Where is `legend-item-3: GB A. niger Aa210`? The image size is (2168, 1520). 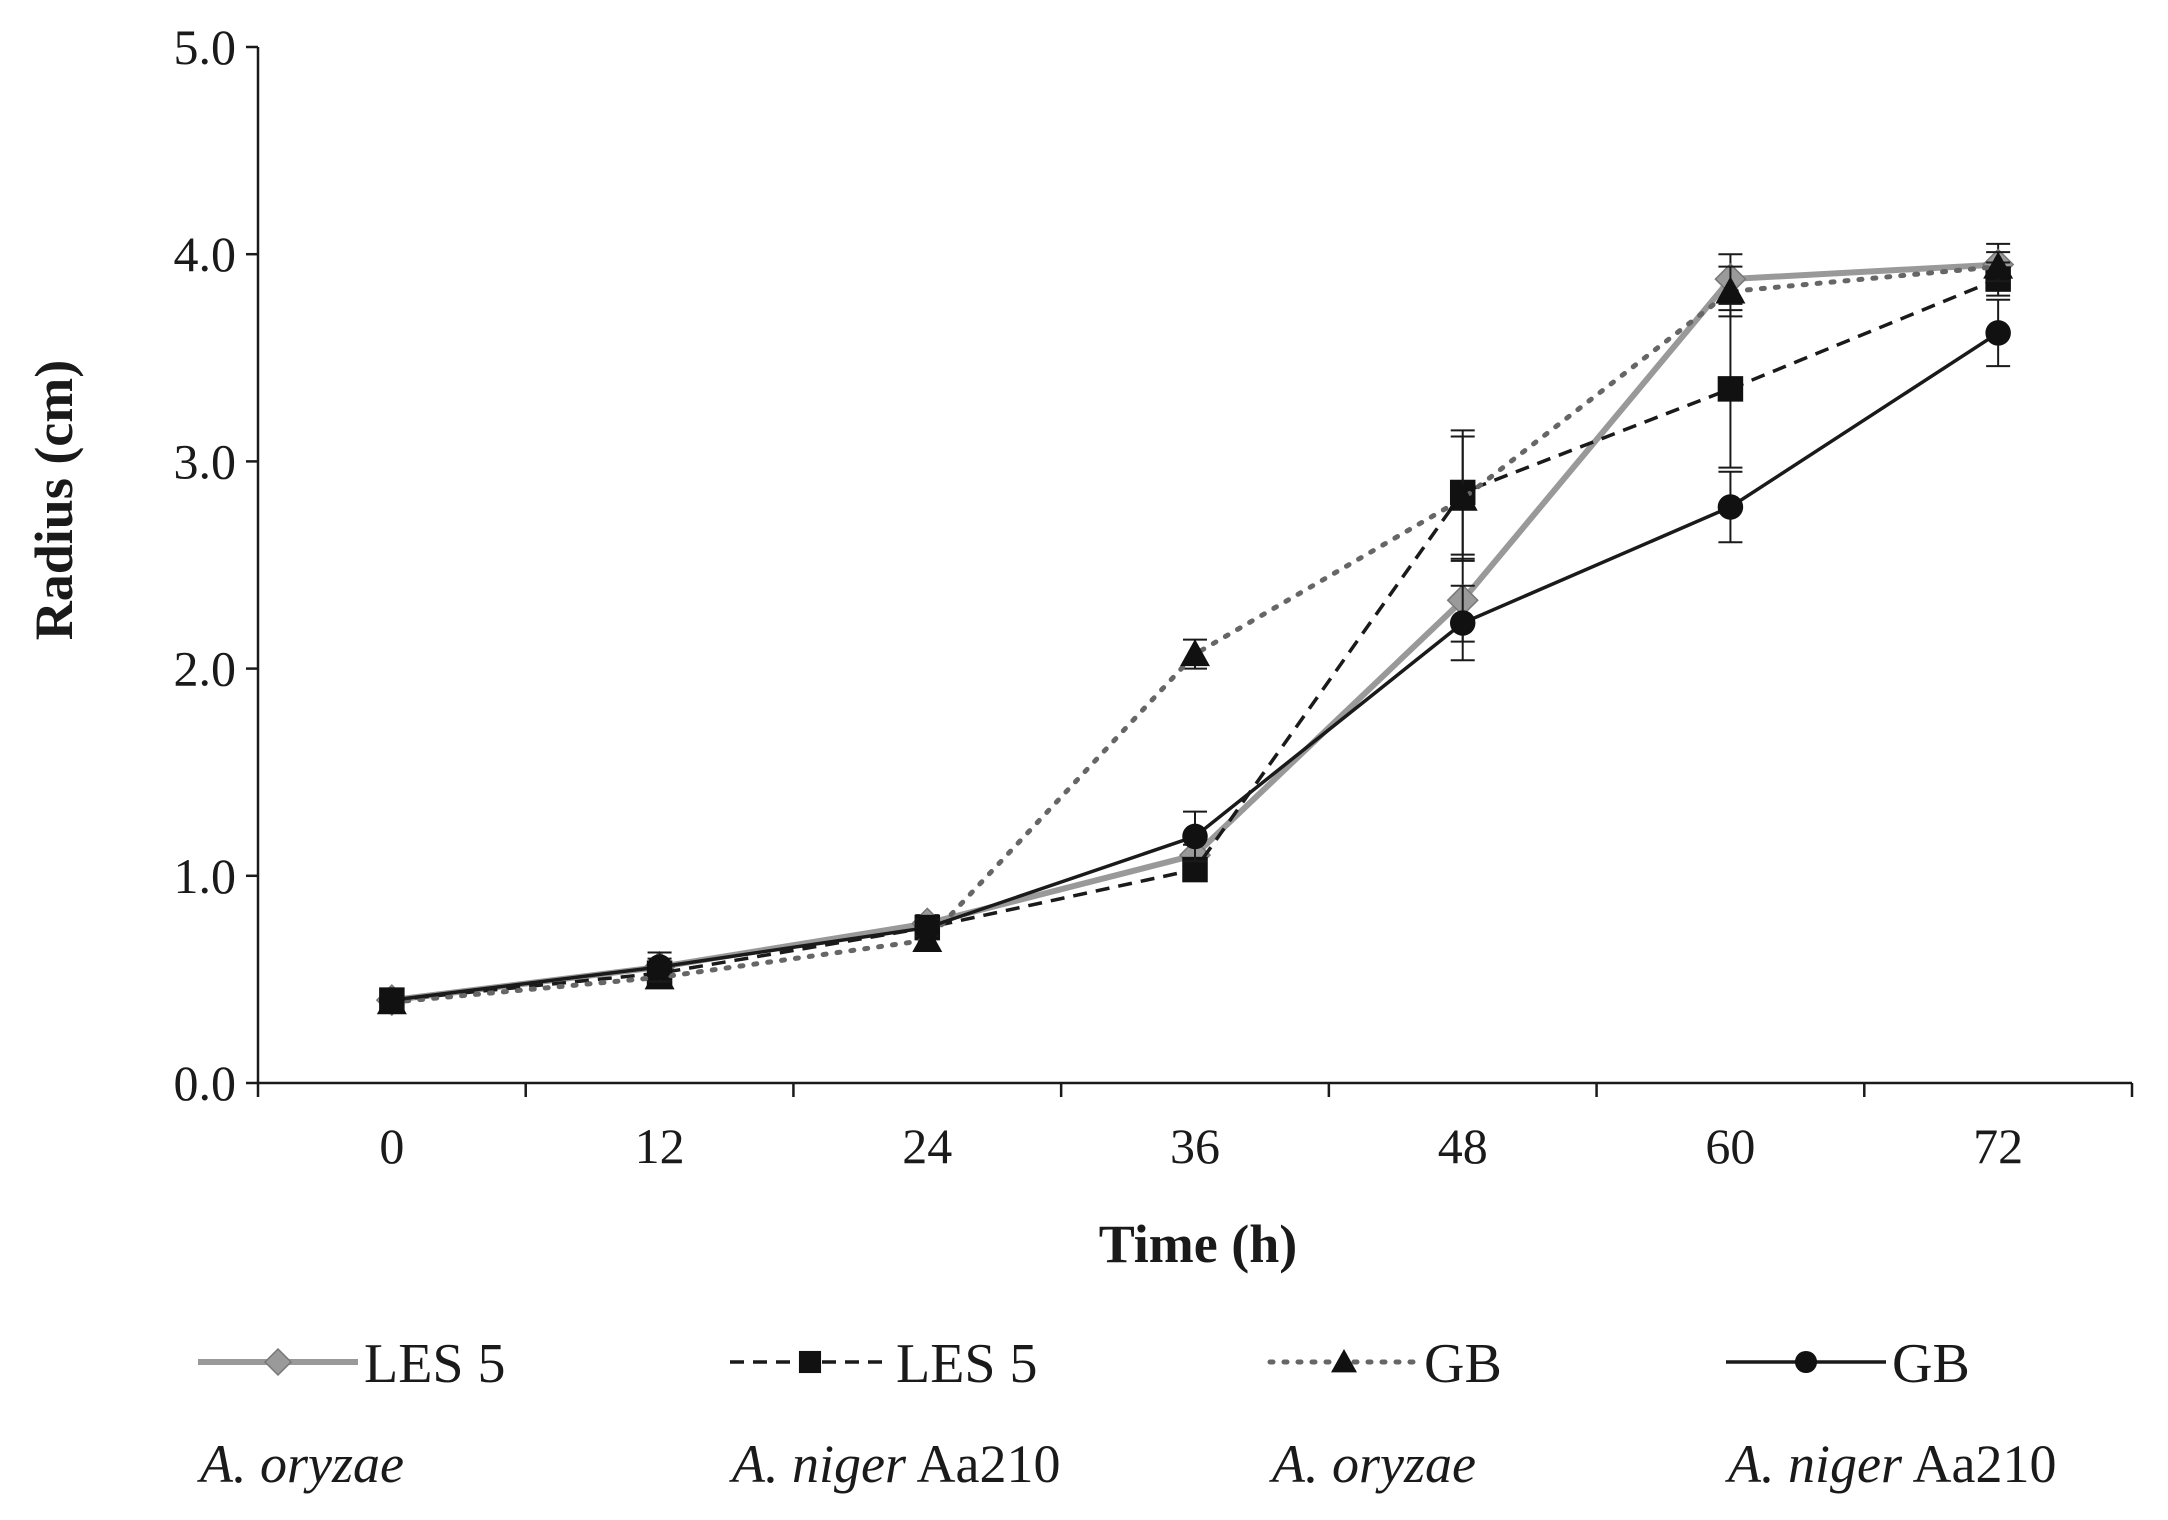 legend-item-3: GB A. niger Aa210 is located at coordinates (1890, 1413).